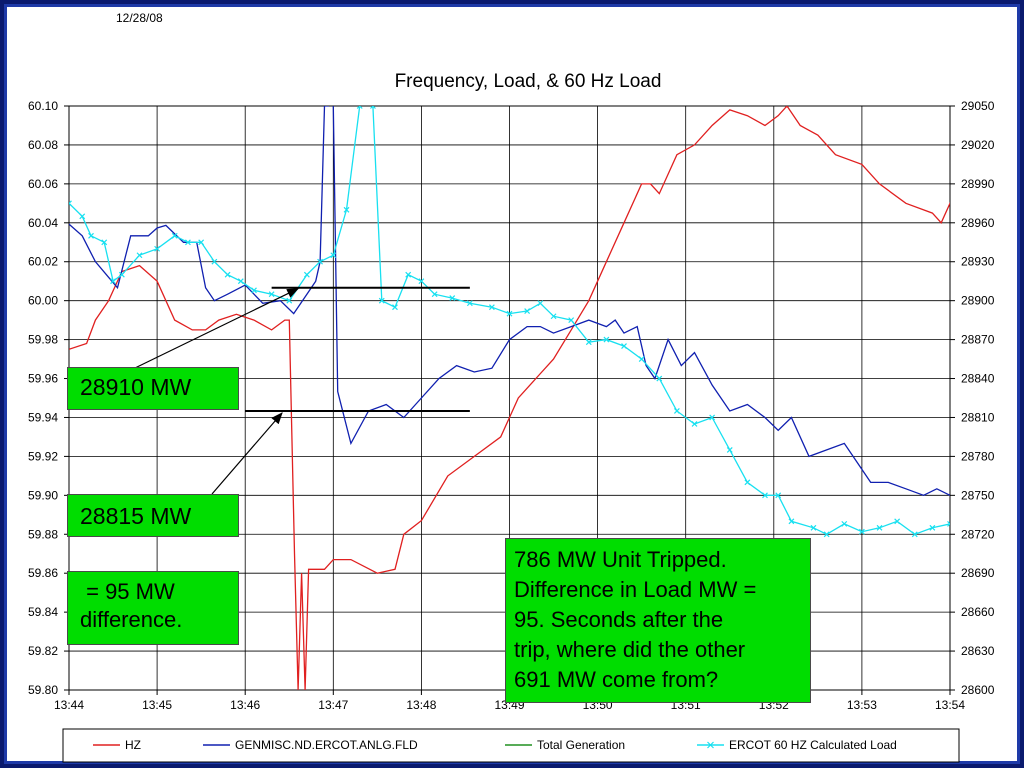  Describe the element at coordinates (978, 340) in the screenshot. I see `right-tick-label: 28870` at that location.